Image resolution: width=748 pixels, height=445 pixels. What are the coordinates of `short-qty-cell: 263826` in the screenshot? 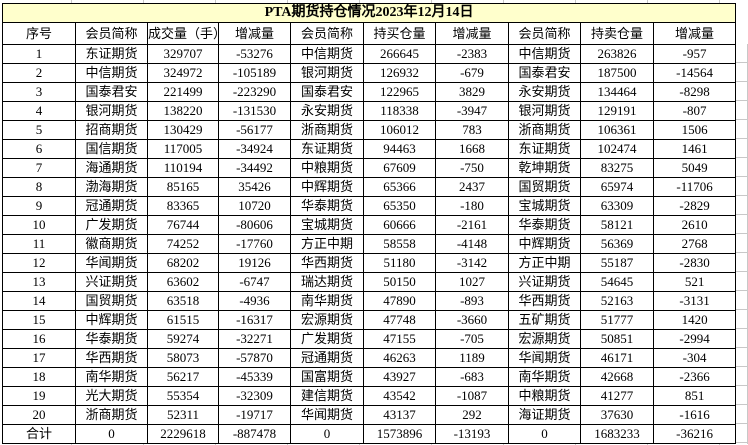 It's located at (617, 54).